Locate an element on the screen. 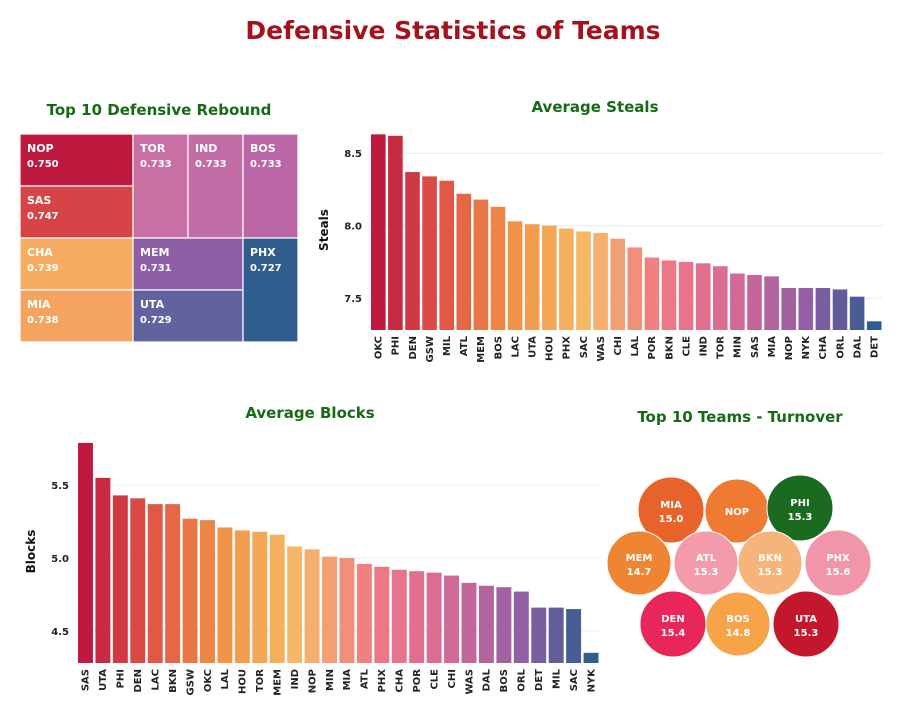  treemap-cell-mia is located at coordinates (76, 316).